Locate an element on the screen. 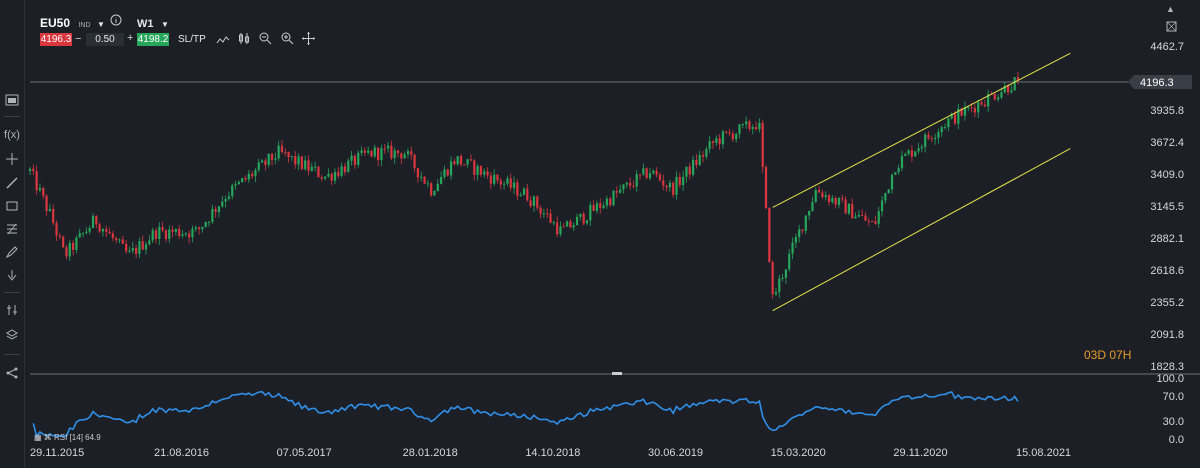  date-axis-label: 28.01.2018 is located at coordinates (430, 453).